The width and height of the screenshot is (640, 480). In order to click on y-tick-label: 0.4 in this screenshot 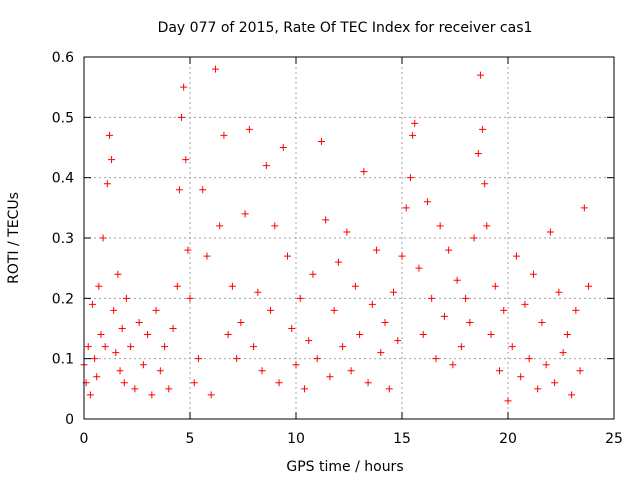, I will do `click(63, 179)`.